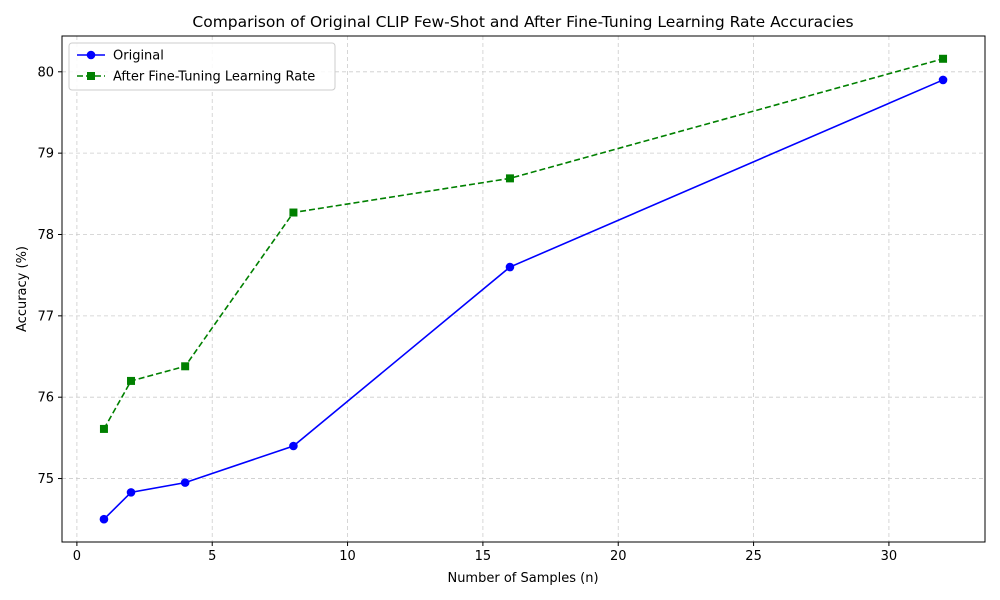 The image size is (1000, 600). Describe the element at coordinates (49, 276) in the screenshot. I see `y-axis: 75 76 77 78 79 80` at that location.